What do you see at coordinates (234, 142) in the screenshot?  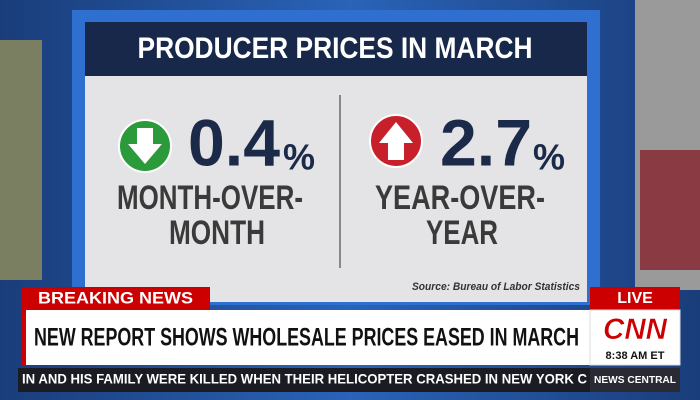 I see `mom-value: 0.4` at bounding box center [234, 142].